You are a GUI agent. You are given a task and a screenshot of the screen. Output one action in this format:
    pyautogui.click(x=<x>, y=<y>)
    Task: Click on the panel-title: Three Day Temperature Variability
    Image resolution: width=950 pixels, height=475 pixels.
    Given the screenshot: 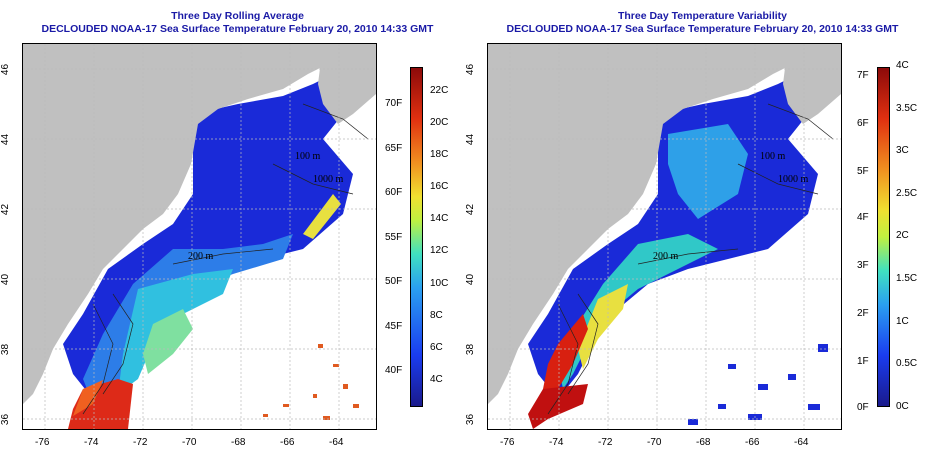 What is the action you would take?
    pyautogui.click(x=702, y=16)
    